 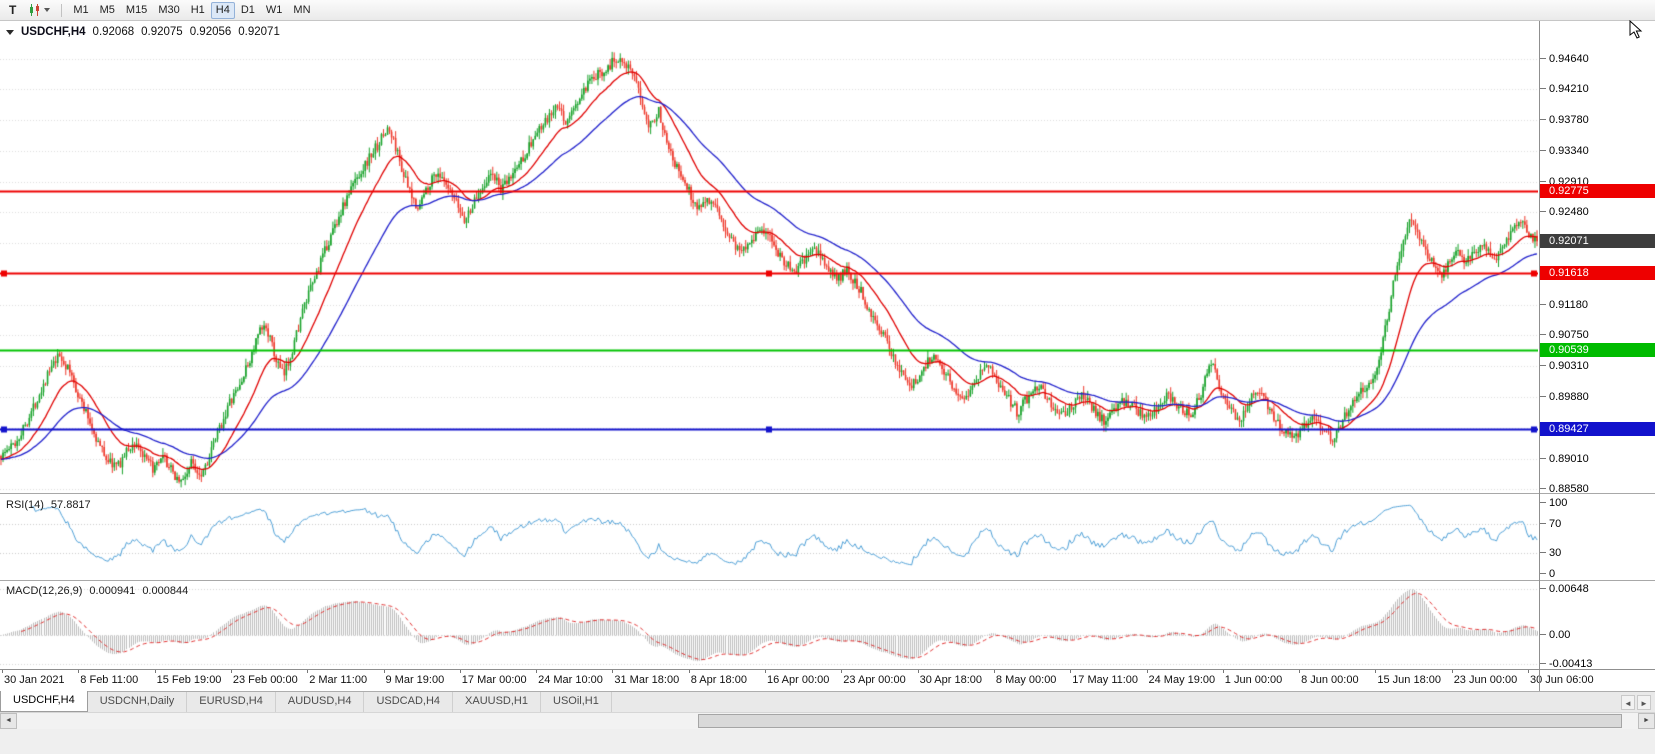 What do you see at coordinates (415, 680) in the screenshot?
I see `time-axis-label: 9 Mar 19:00` at bounding box center [415, 680].